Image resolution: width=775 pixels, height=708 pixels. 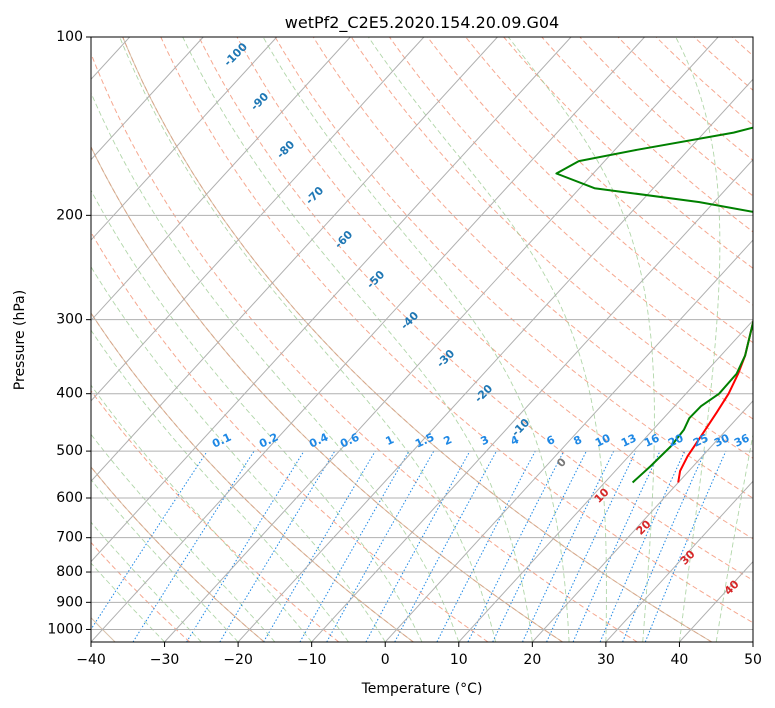 What do you see at coordinates (314, 195) in the screenshot?
I see `dry-adiabat-label: -70` at bounding box center [314, 195].